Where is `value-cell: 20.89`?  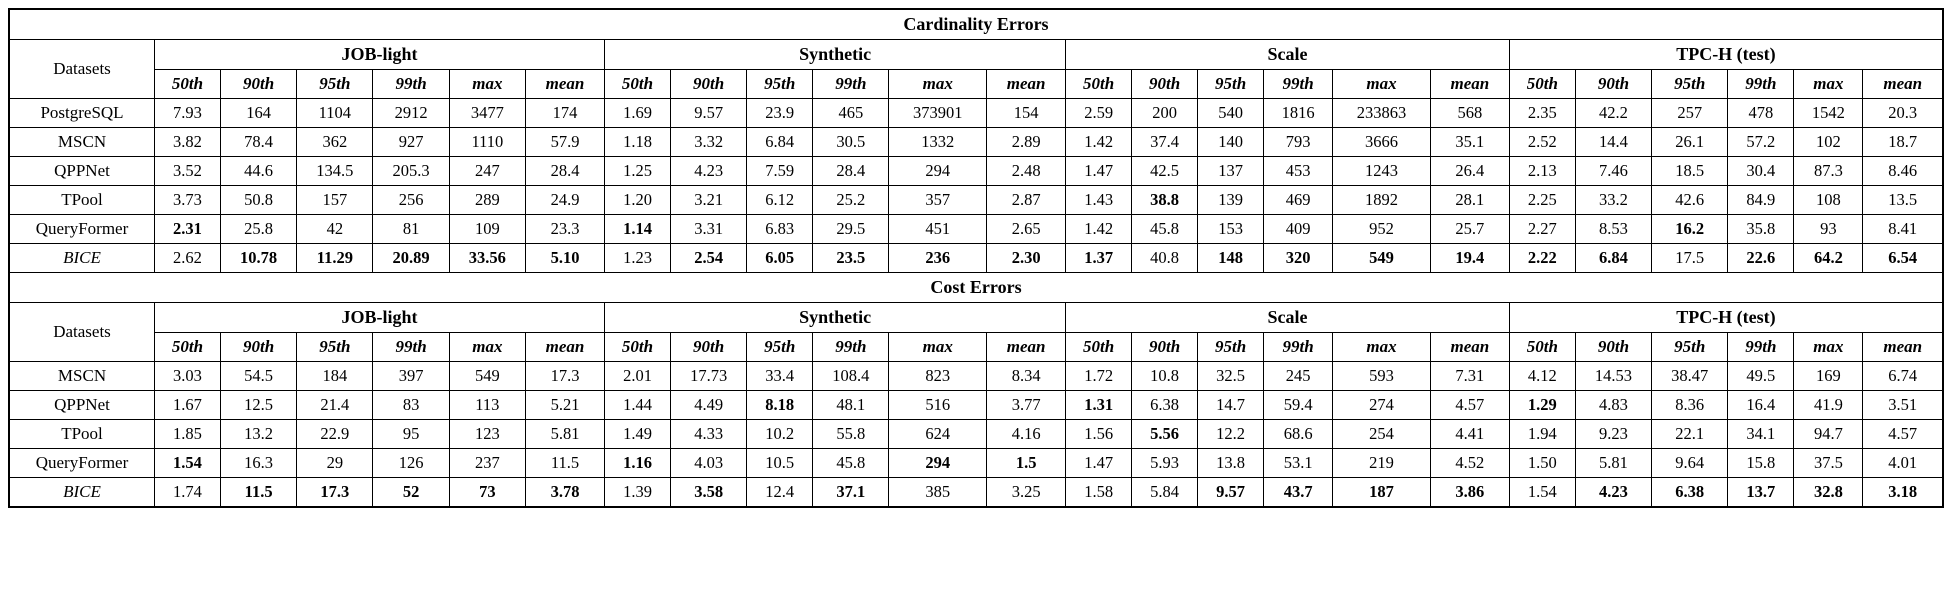 value-cell: 20.89 is located at coordinates (411, 258).